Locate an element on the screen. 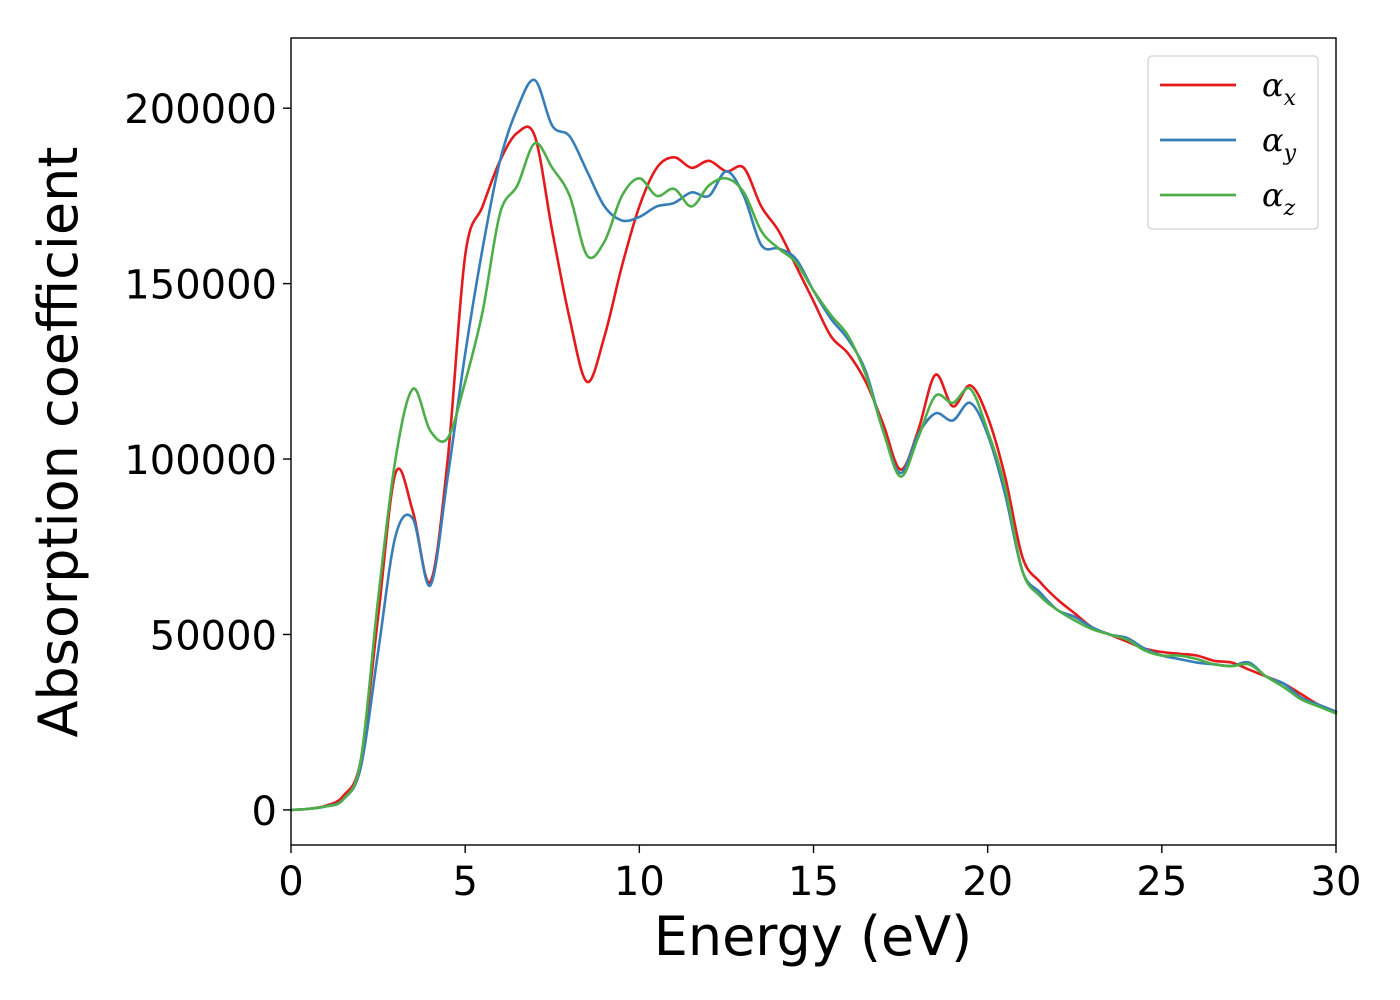 Image resolution: width=1400 pixels, height=1000 pixels. legend-subscript: x is located at coordinates (1290, 98).